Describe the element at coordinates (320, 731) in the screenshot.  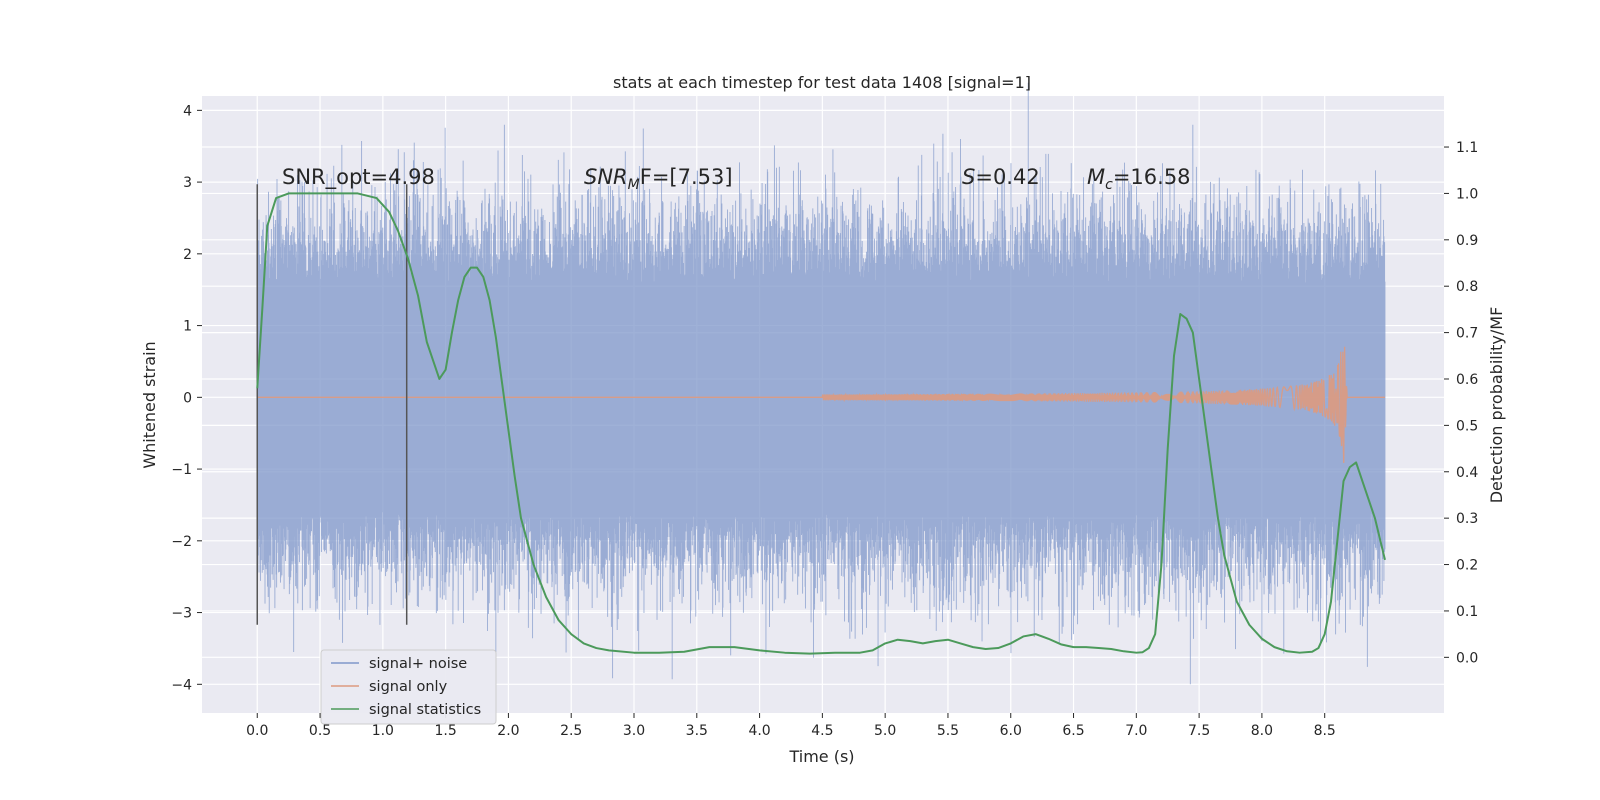
I see `x-tick-label: 0.5` at that location.